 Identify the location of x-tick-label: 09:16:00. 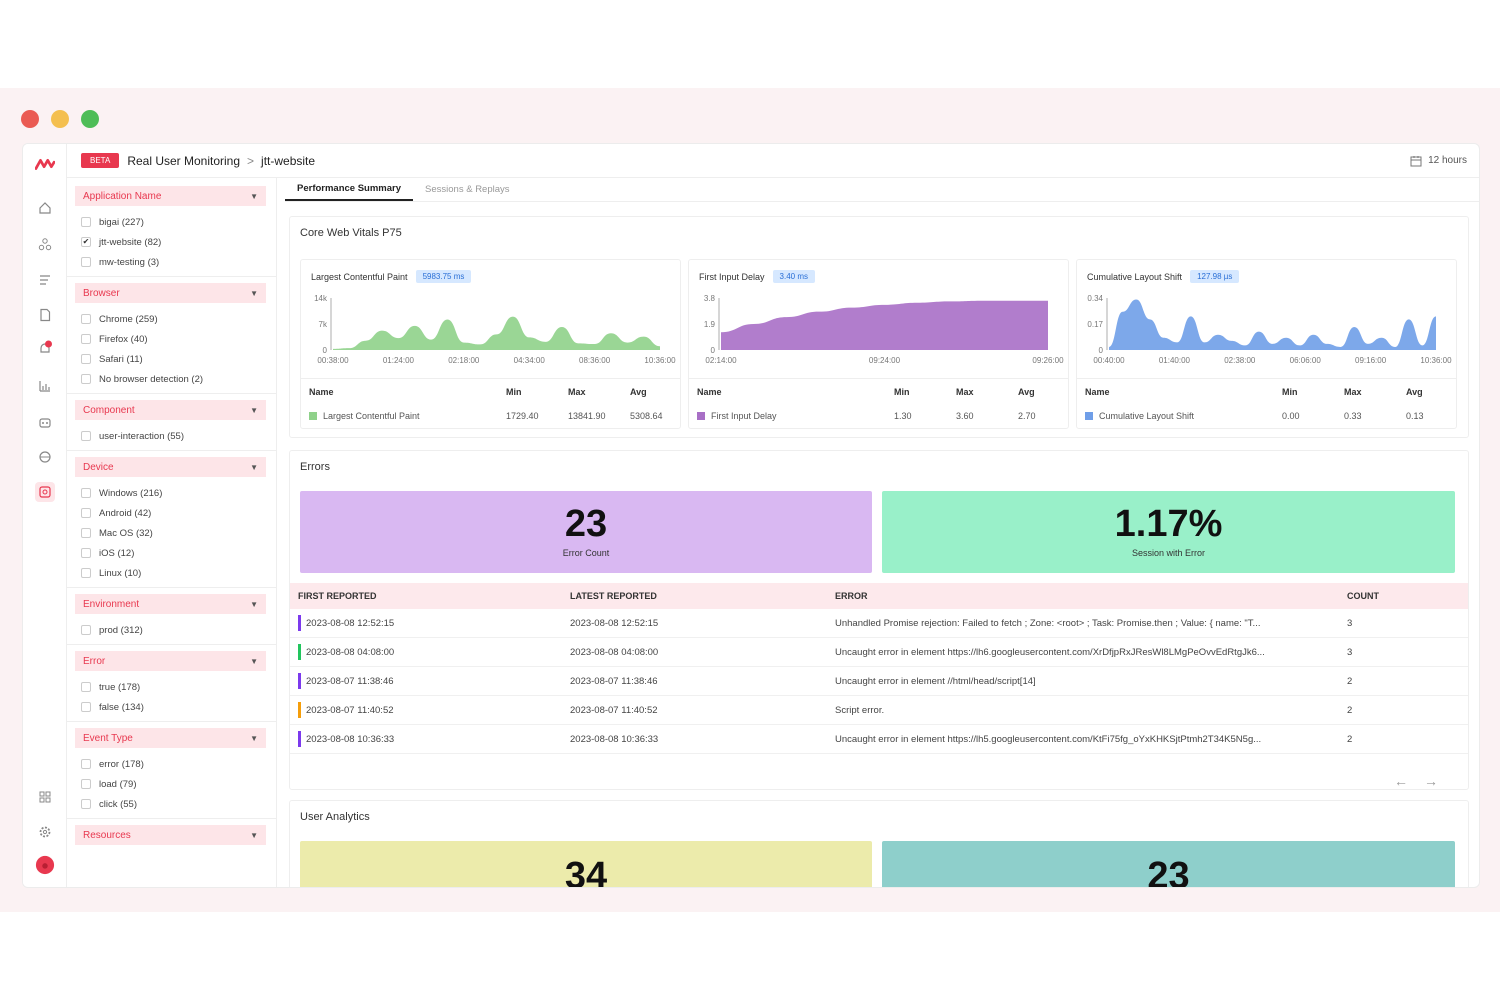
(1371, 360).